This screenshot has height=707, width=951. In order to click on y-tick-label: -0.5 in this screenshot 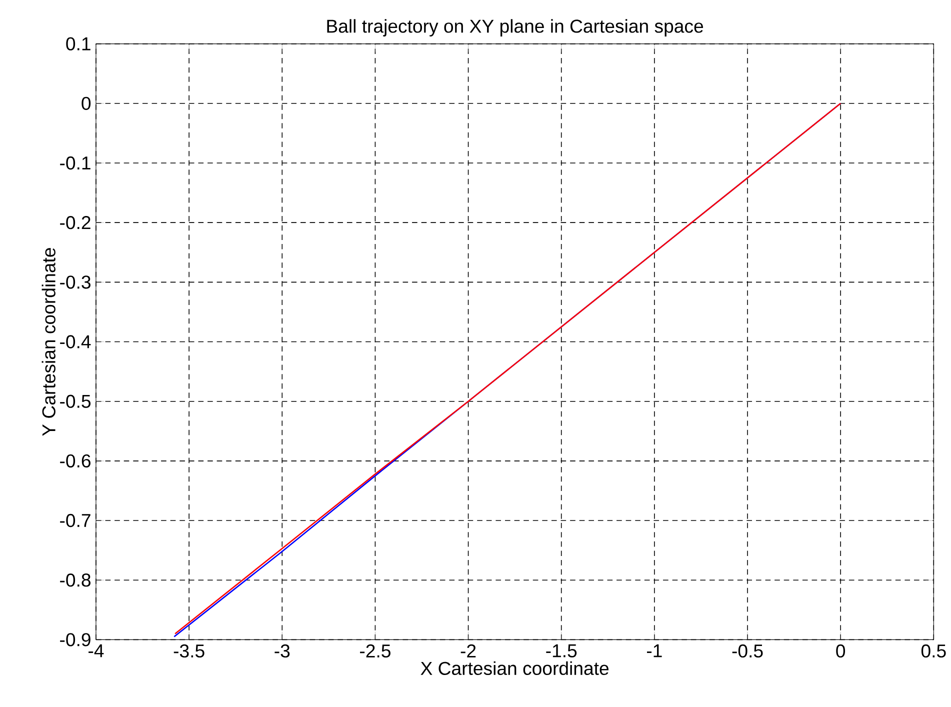, I will do `click(75, 401)`.